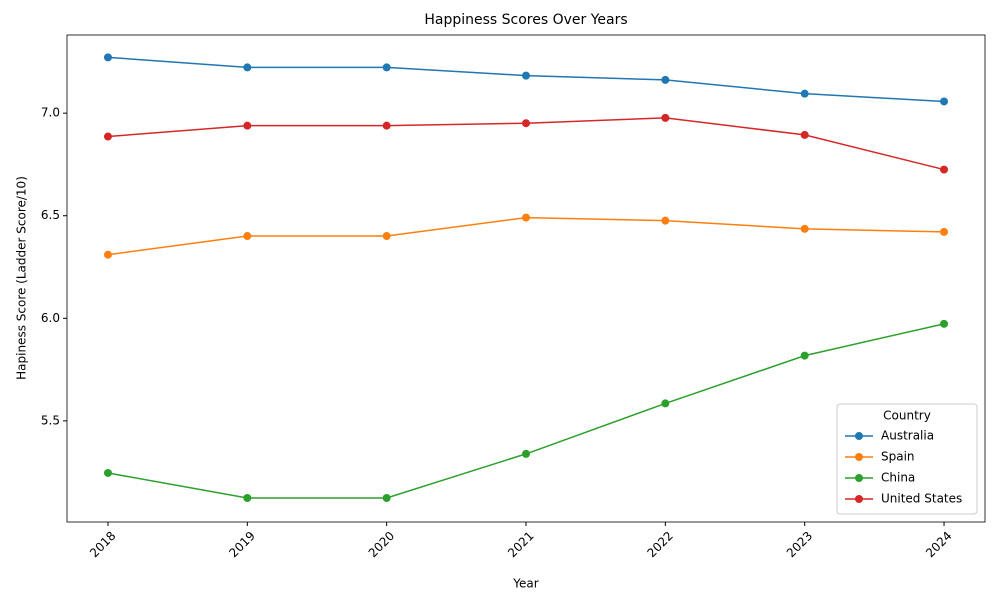 This screenshot has width=1000, height=600. What do you see at coordinates (50, 318) in the screenshot?
I see `y-tick-label: 6.0` at bounding box center [50, 318].